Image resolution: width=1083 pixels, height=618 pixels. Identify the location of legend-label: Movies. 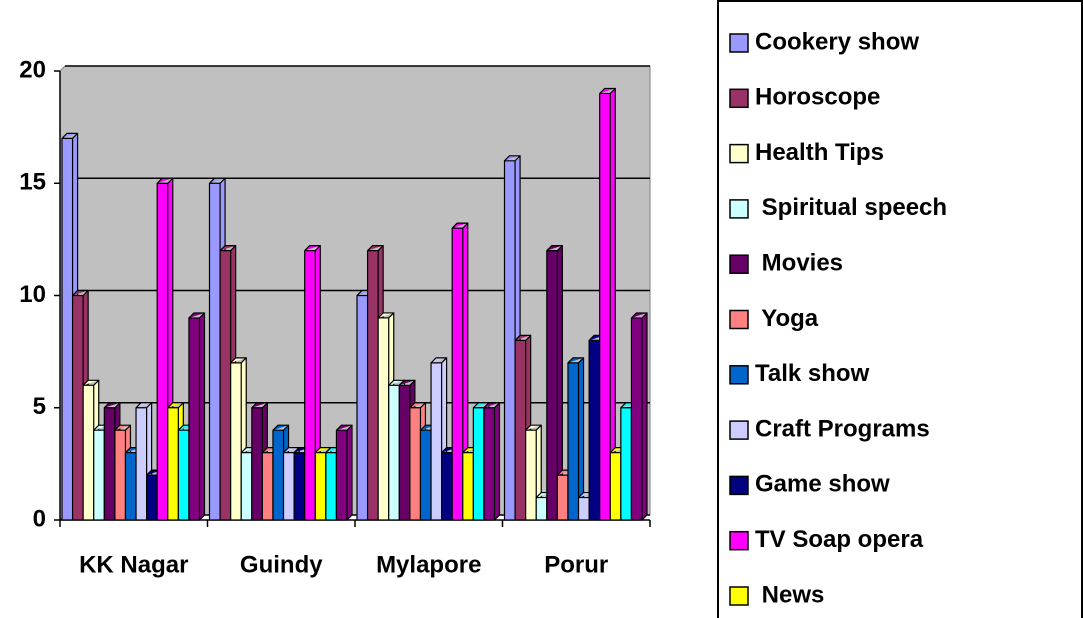
(799, 263).